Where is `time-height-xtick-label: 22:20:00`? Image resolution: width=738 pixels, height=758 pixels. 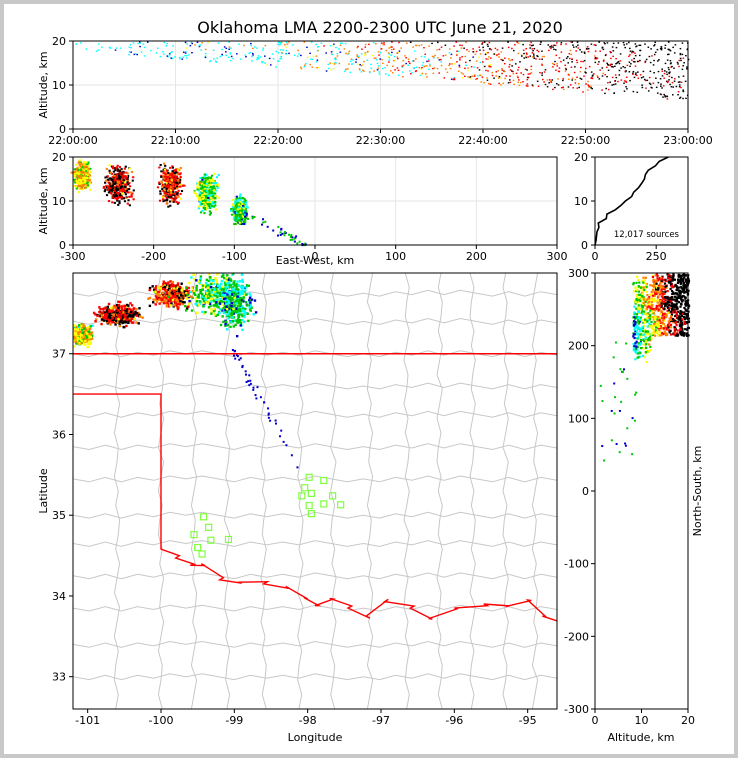
time-height-xtick-label: 22:20:00 is located at coordinates (277, 140).